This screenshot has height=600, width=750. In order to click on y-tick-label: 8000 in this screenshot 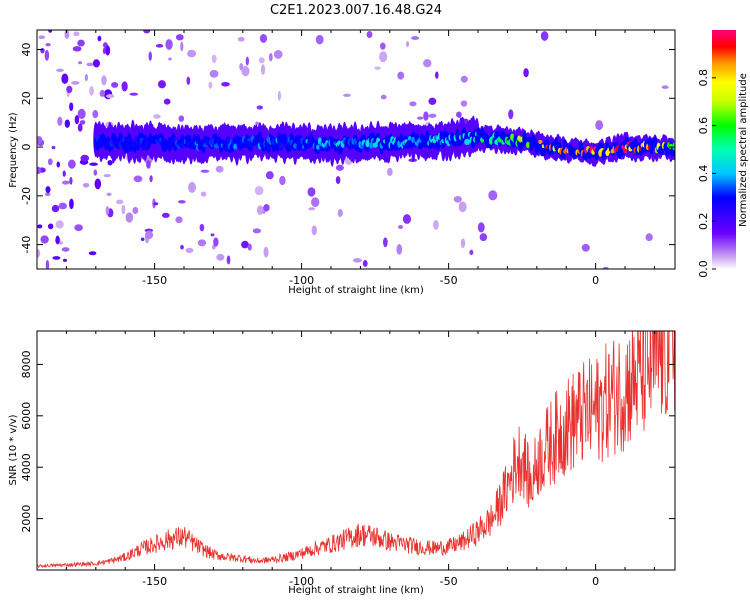, I will do `click(26, 364)`.